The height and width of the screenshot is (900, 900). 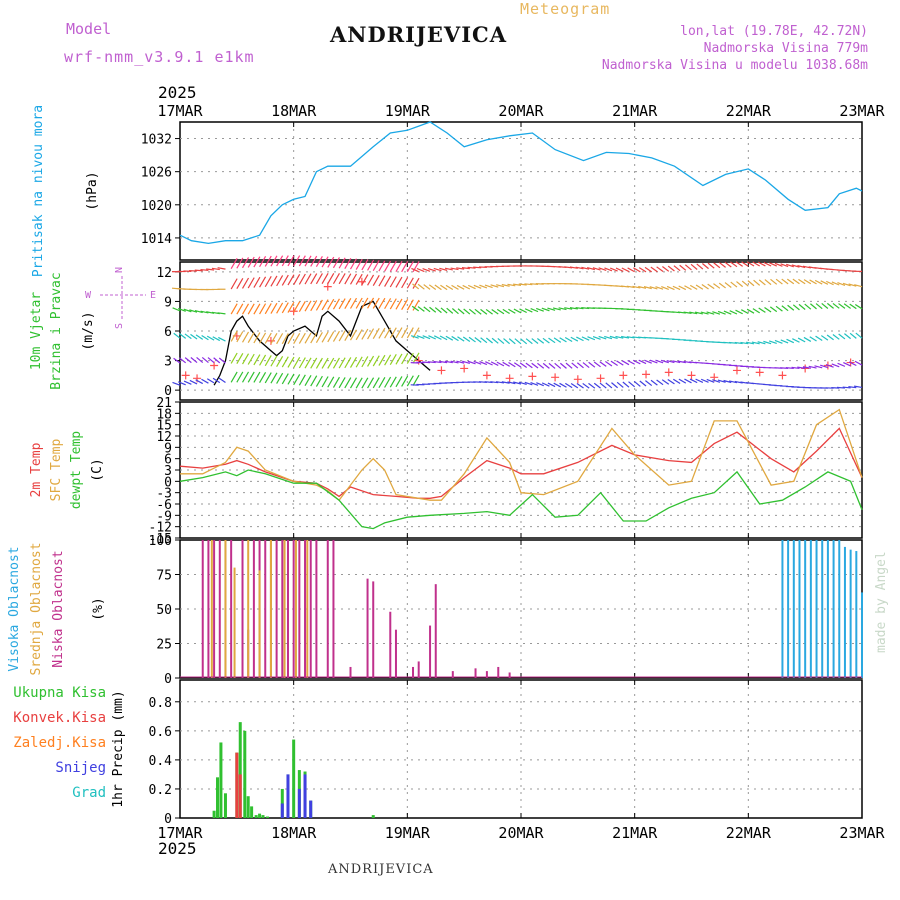 What do you see at coordinates (785, 48) in the screenshot?
I see `elevation-readout: Nadmorska Visina 779m` at bounding box center [785, 48].